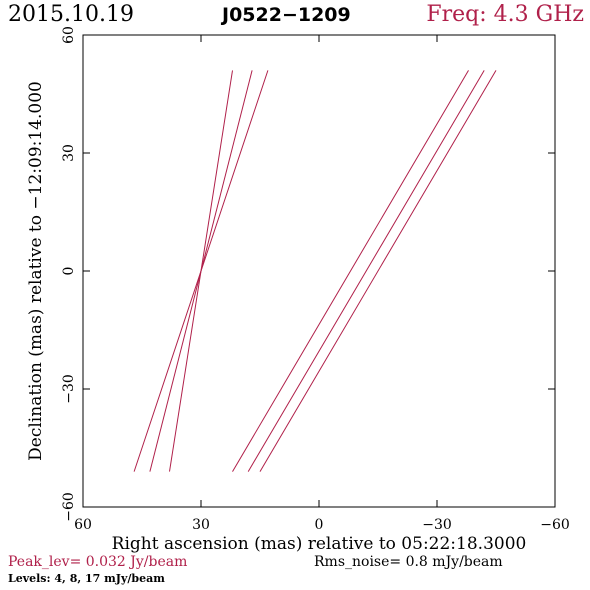  Describe the element at coordinates (69, 35) in the screenshot. I see `y-tick-label: 60` at that location.